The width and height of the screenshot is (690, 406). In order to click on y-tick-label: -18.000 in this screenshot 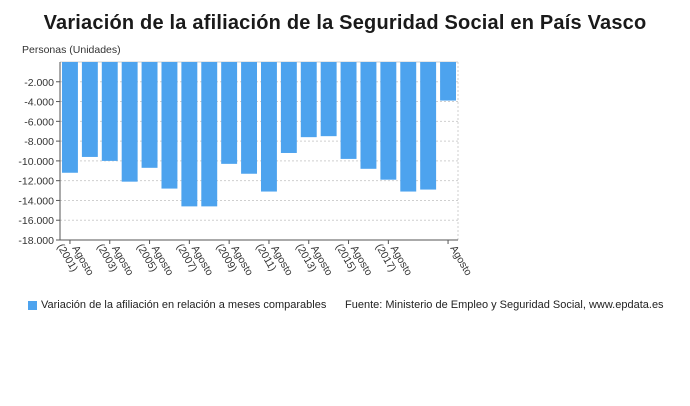, I will do `click(36, 241)`.